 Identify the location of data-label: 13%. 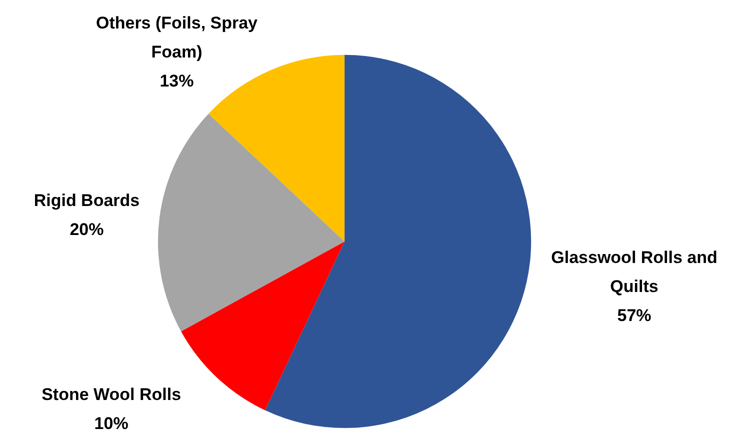
(177, 80).